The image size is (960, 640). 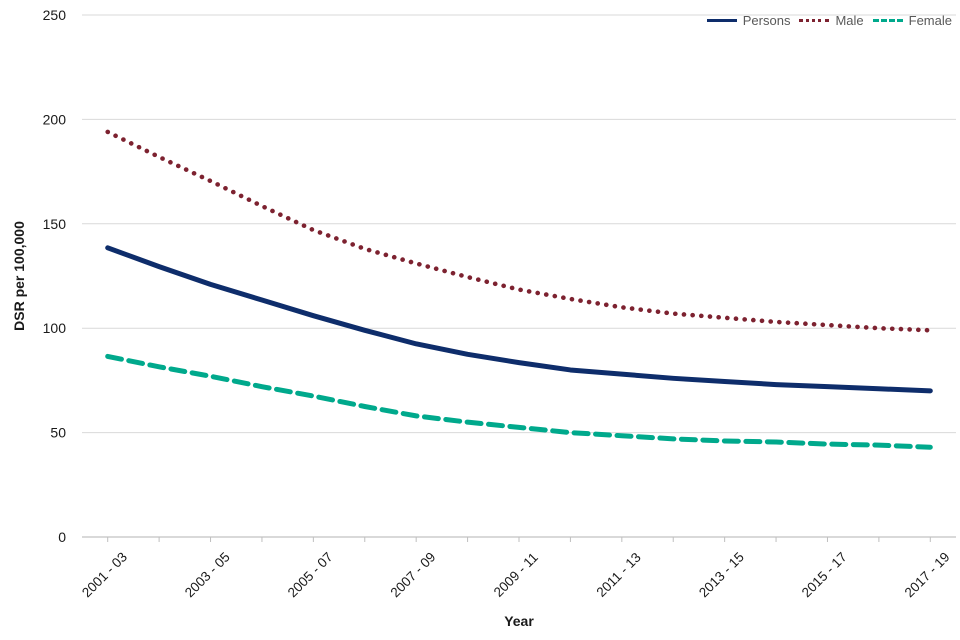 What do you see at coordinates (519, 621) in the screenshot?
I see `x-axis-title: Year` at bounding box center [519, 621].